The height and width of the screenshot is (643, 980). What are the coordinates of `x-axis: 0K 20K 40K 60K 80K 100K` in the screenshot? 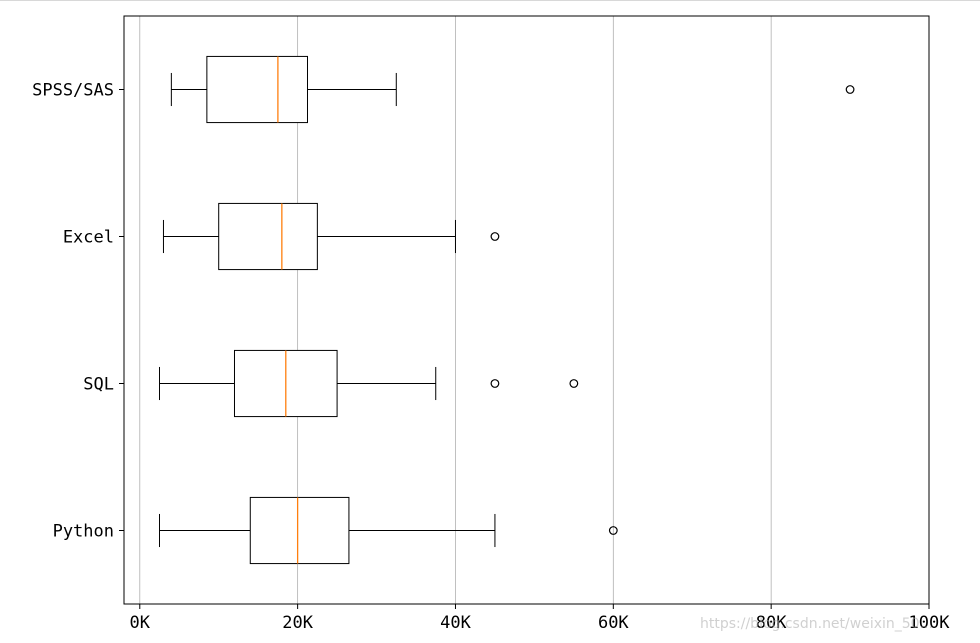 It's located at (540, 618).